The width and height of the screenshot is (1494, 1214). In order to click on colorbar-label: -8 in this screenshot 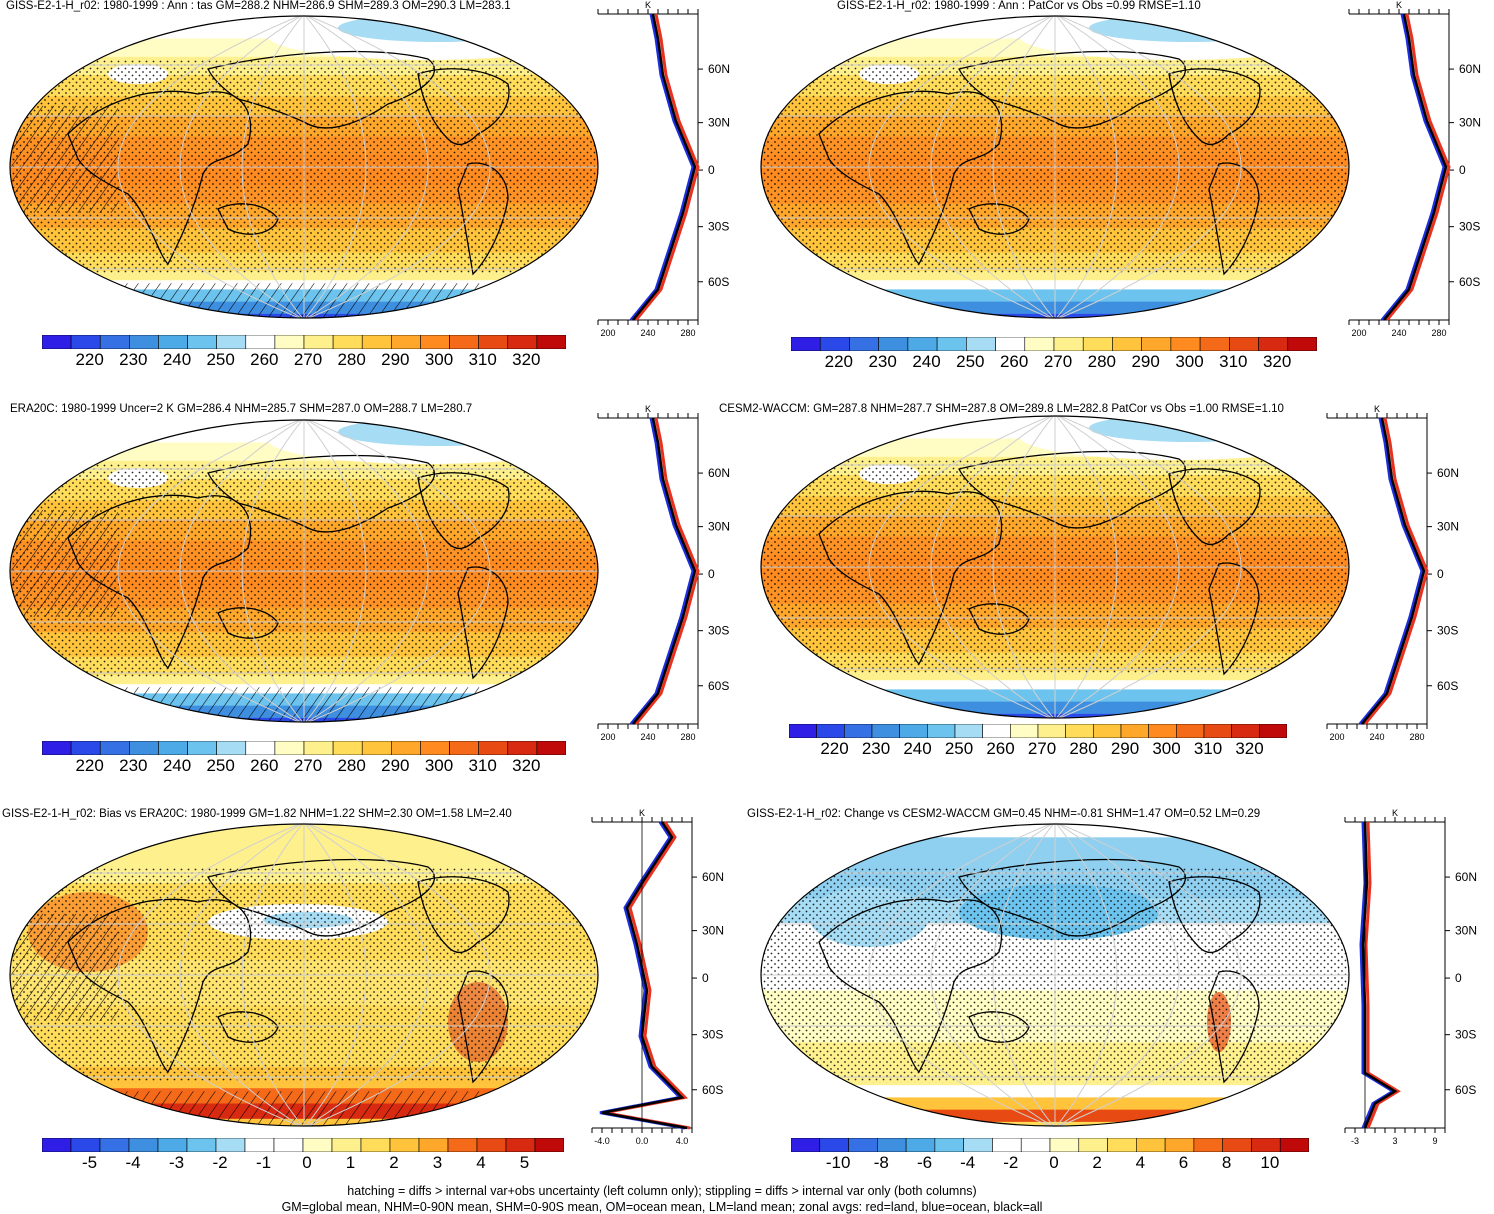, I will do `click(881, 1162)`.